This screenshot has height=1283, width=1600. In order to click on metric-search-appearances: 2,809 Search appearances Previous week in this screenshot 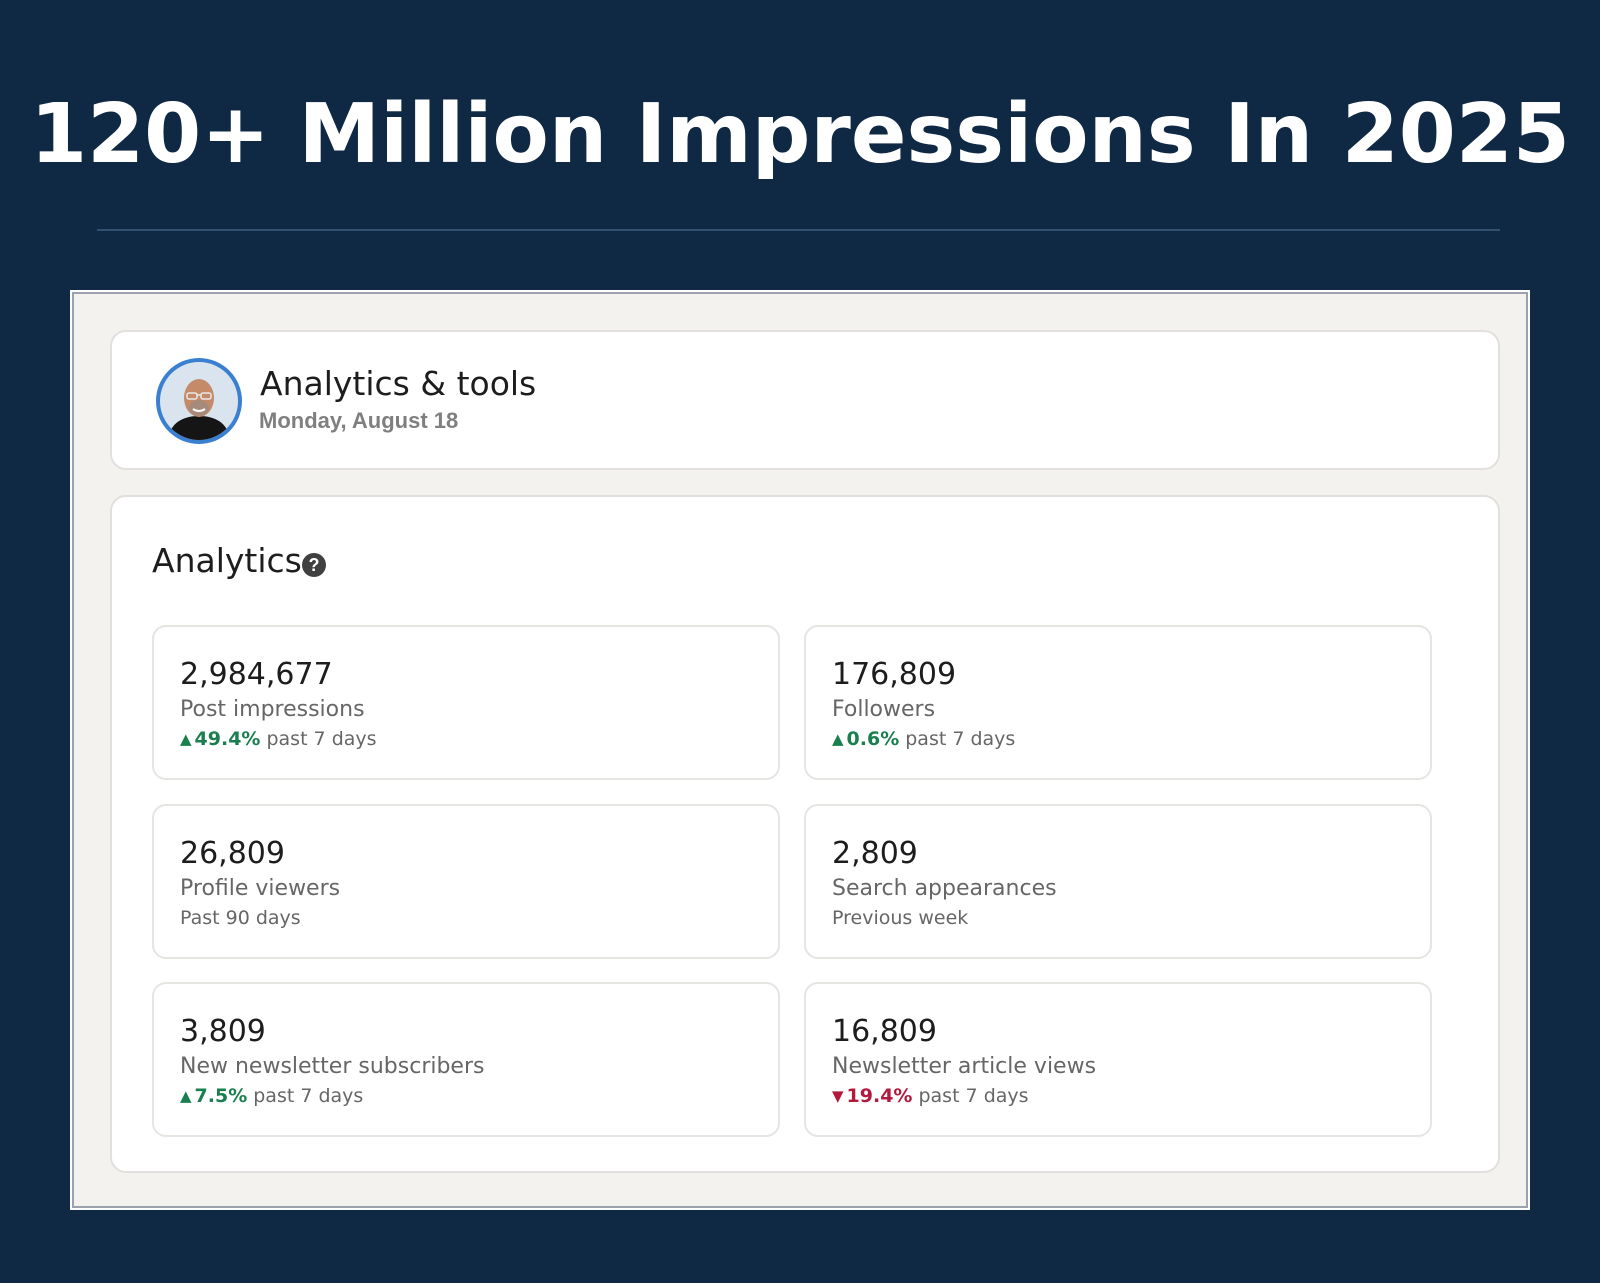, I will do `click(1118, 881)`.